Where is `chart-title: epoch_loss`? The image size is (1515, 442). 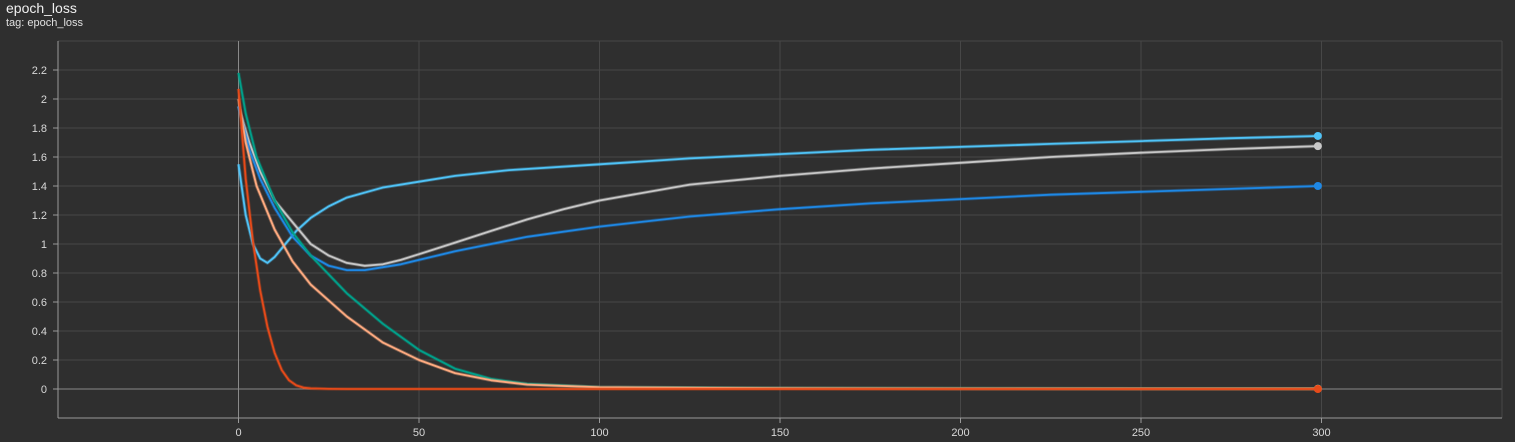 chart-title: epoch_loss is located at coordinates (41, 8).